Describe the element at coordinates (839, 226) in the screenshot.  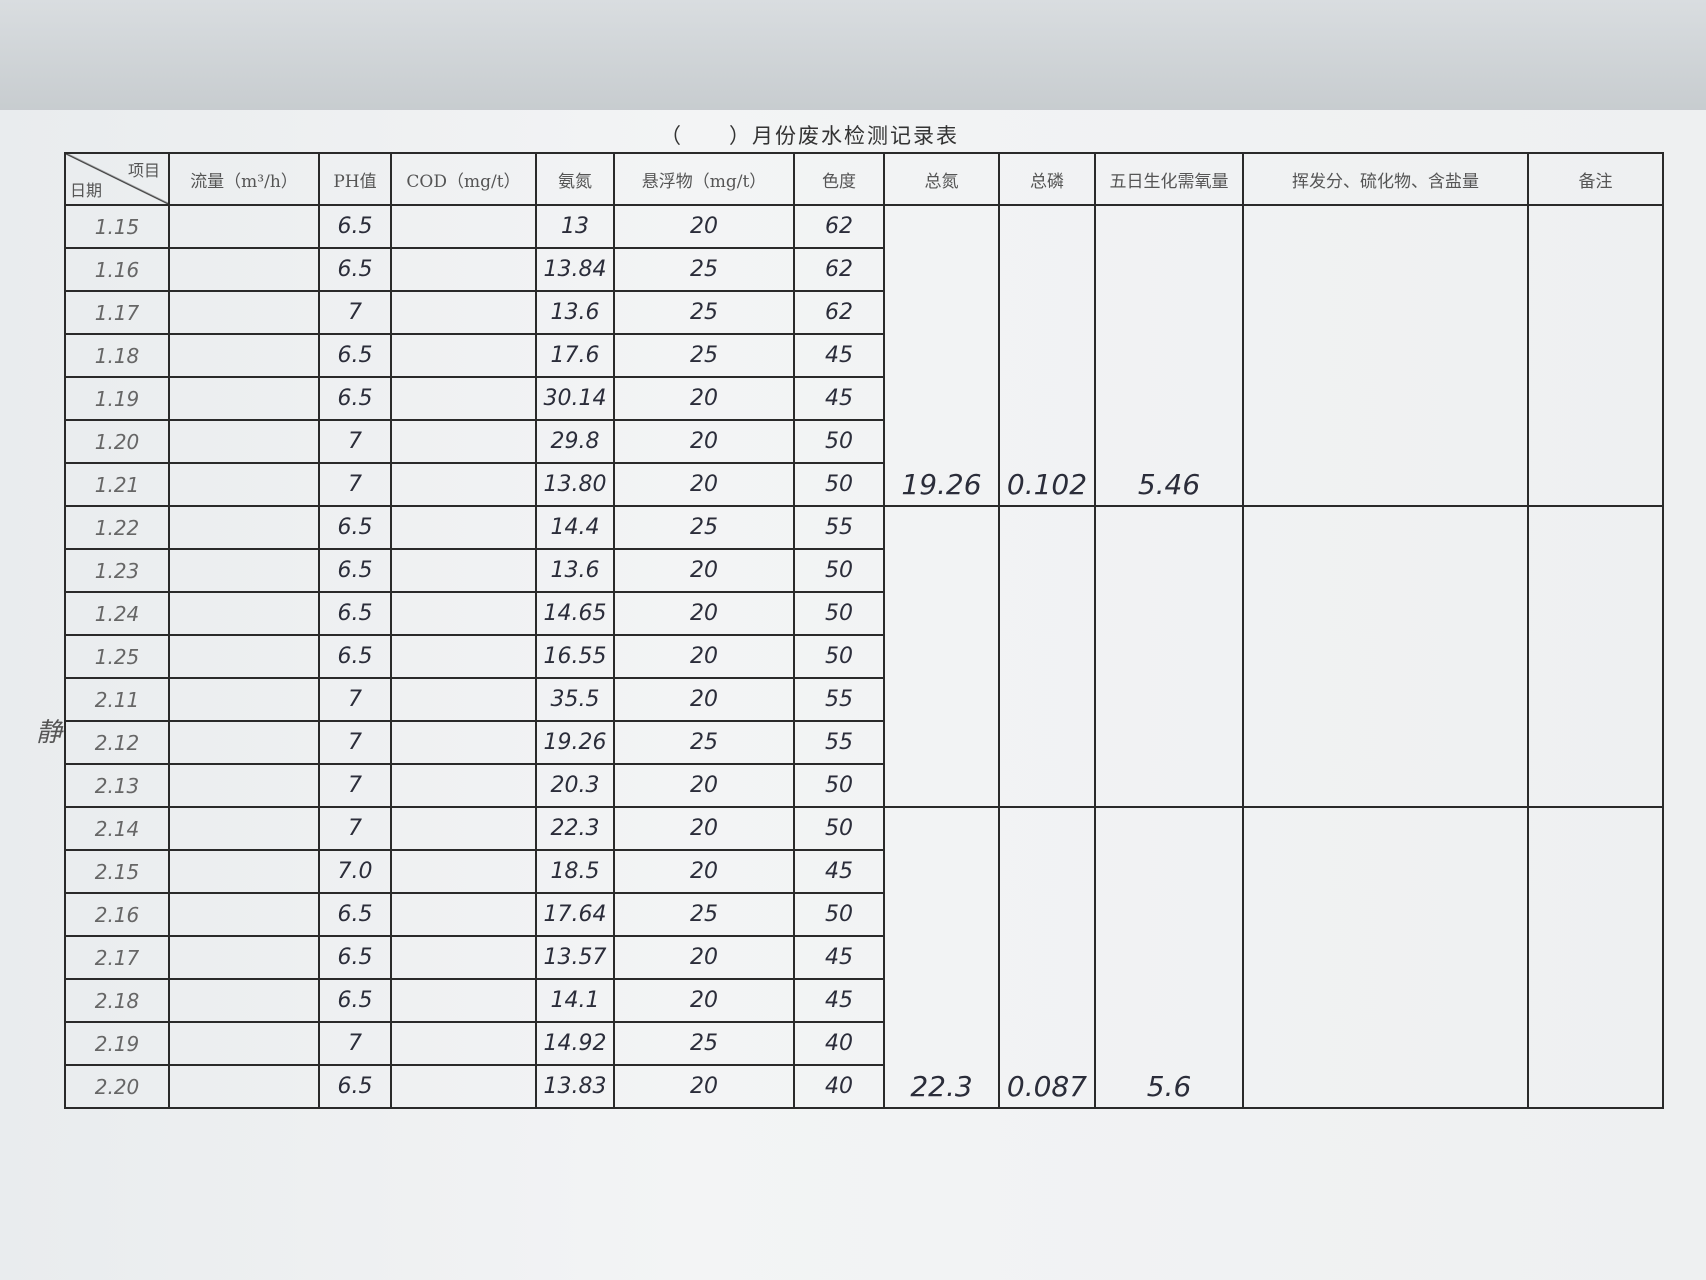
I see `color-cell: 62` at that location.